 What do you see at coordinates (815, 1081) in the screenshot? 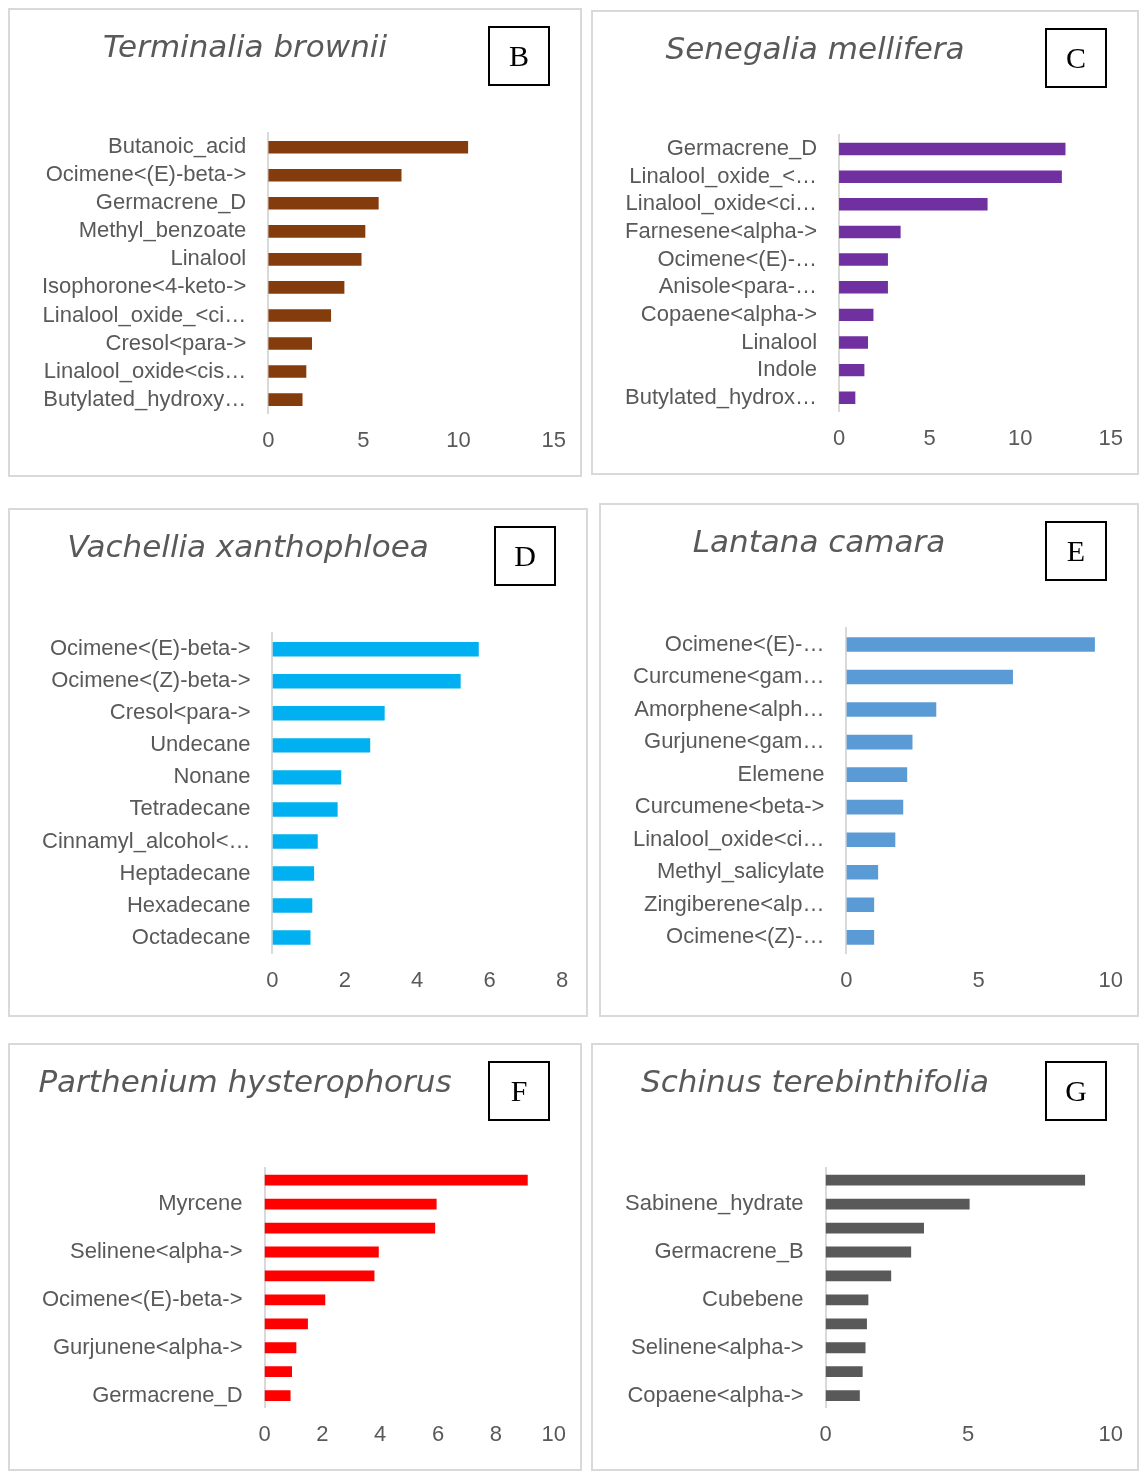
I see `chart-title: Schinus terebinthifolia` at bounding box center [815, 1081].